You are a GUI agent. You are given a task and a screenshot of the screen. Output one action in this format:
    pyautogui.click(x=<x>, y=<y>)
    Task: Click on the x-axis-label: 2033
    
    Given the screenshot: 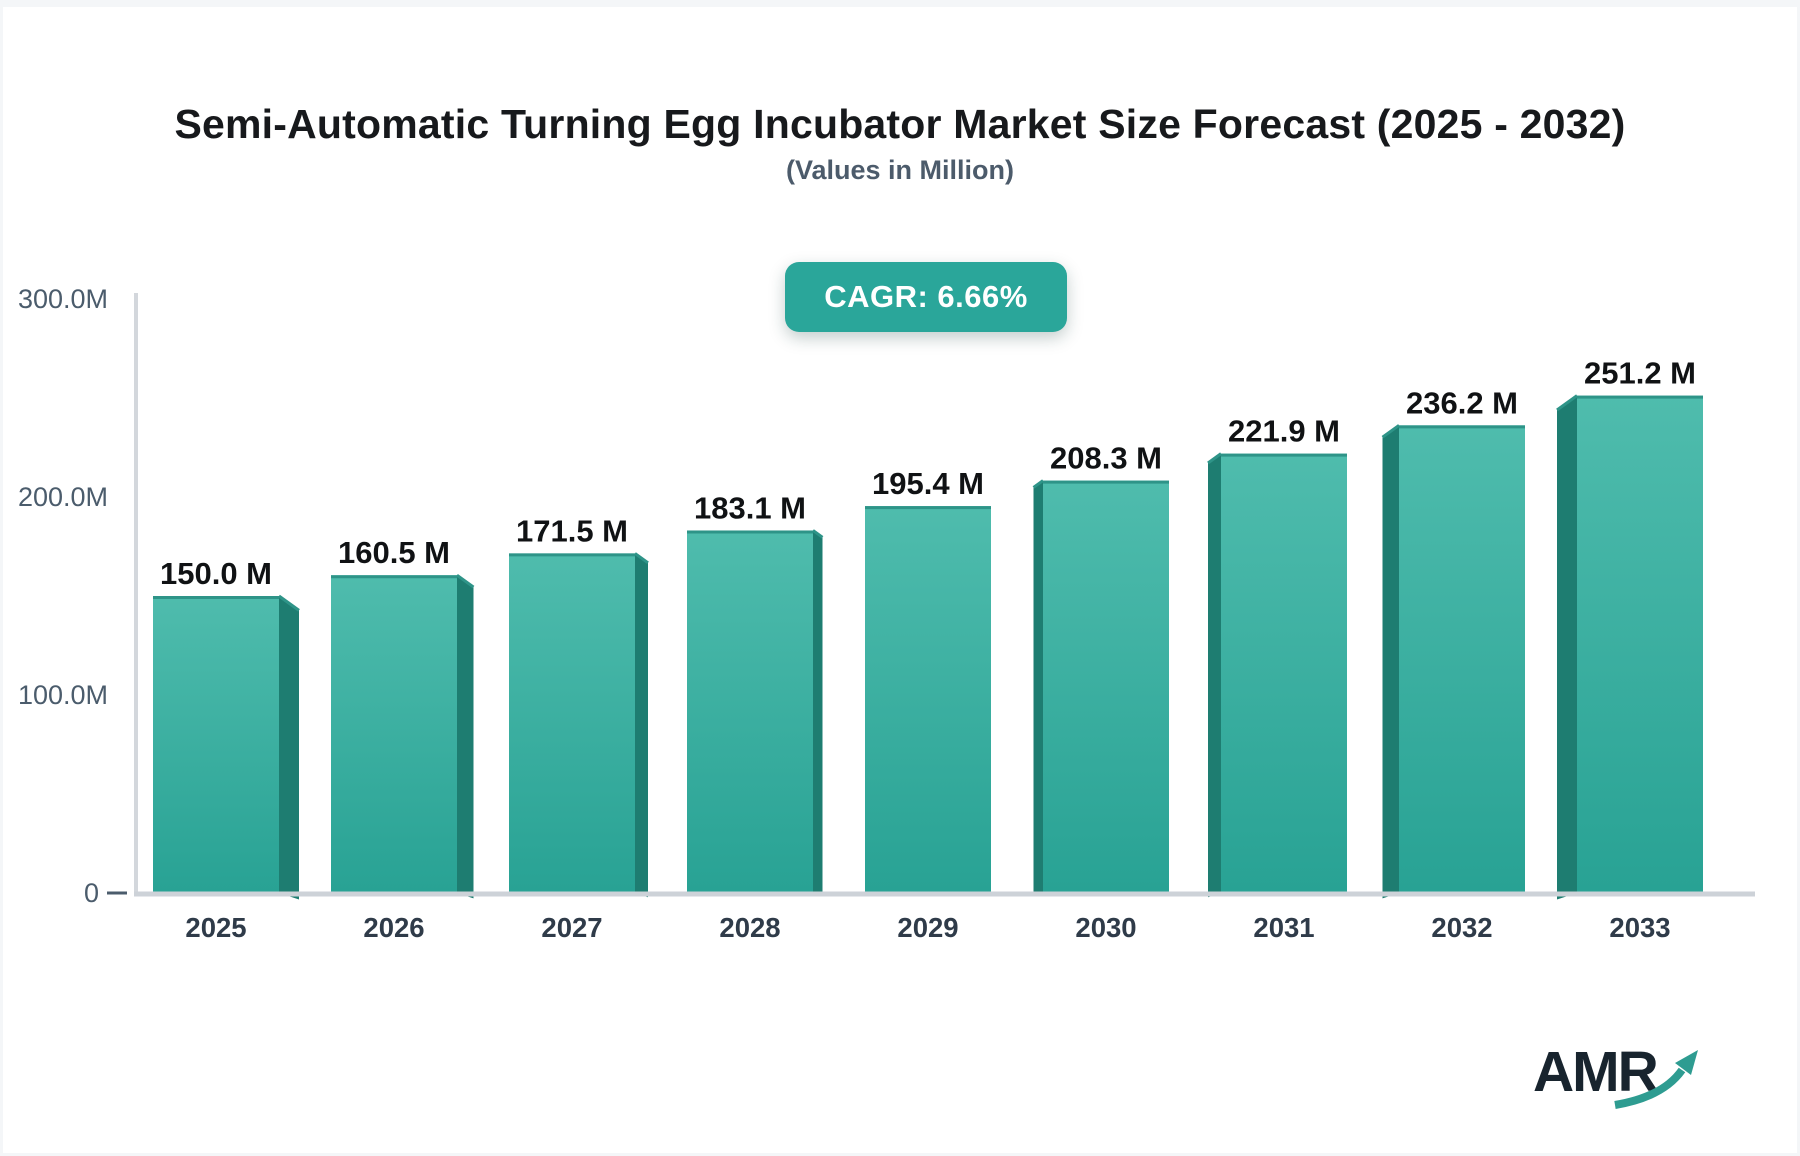 What is the action you would take?
    pyautogui.click(x=1639, y=927)
    